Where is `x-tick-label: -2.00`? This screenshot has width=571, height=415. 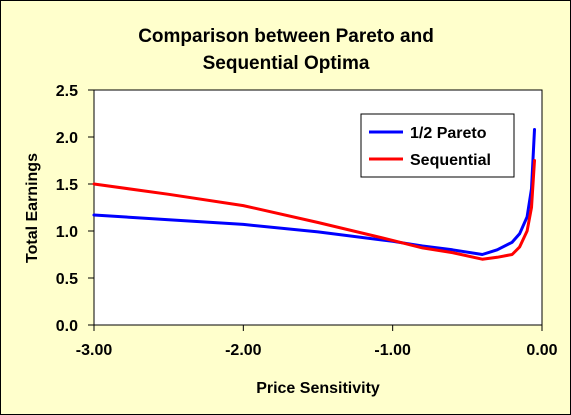
x-tick-label: -2.00 is located at coordinates (243, 350).